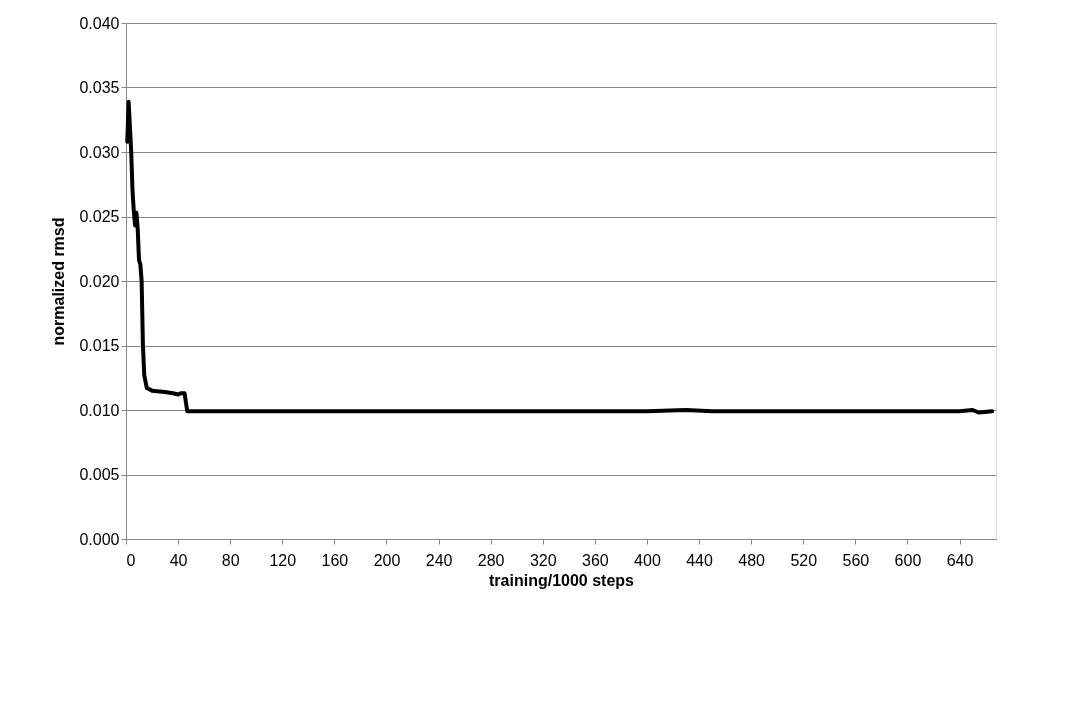 Image resolution: width=1072 pixels, height=704 pixels. Describe the element at coordinates (647, 560) in the screenshot. I see `x-tick-label: 400` at that location.